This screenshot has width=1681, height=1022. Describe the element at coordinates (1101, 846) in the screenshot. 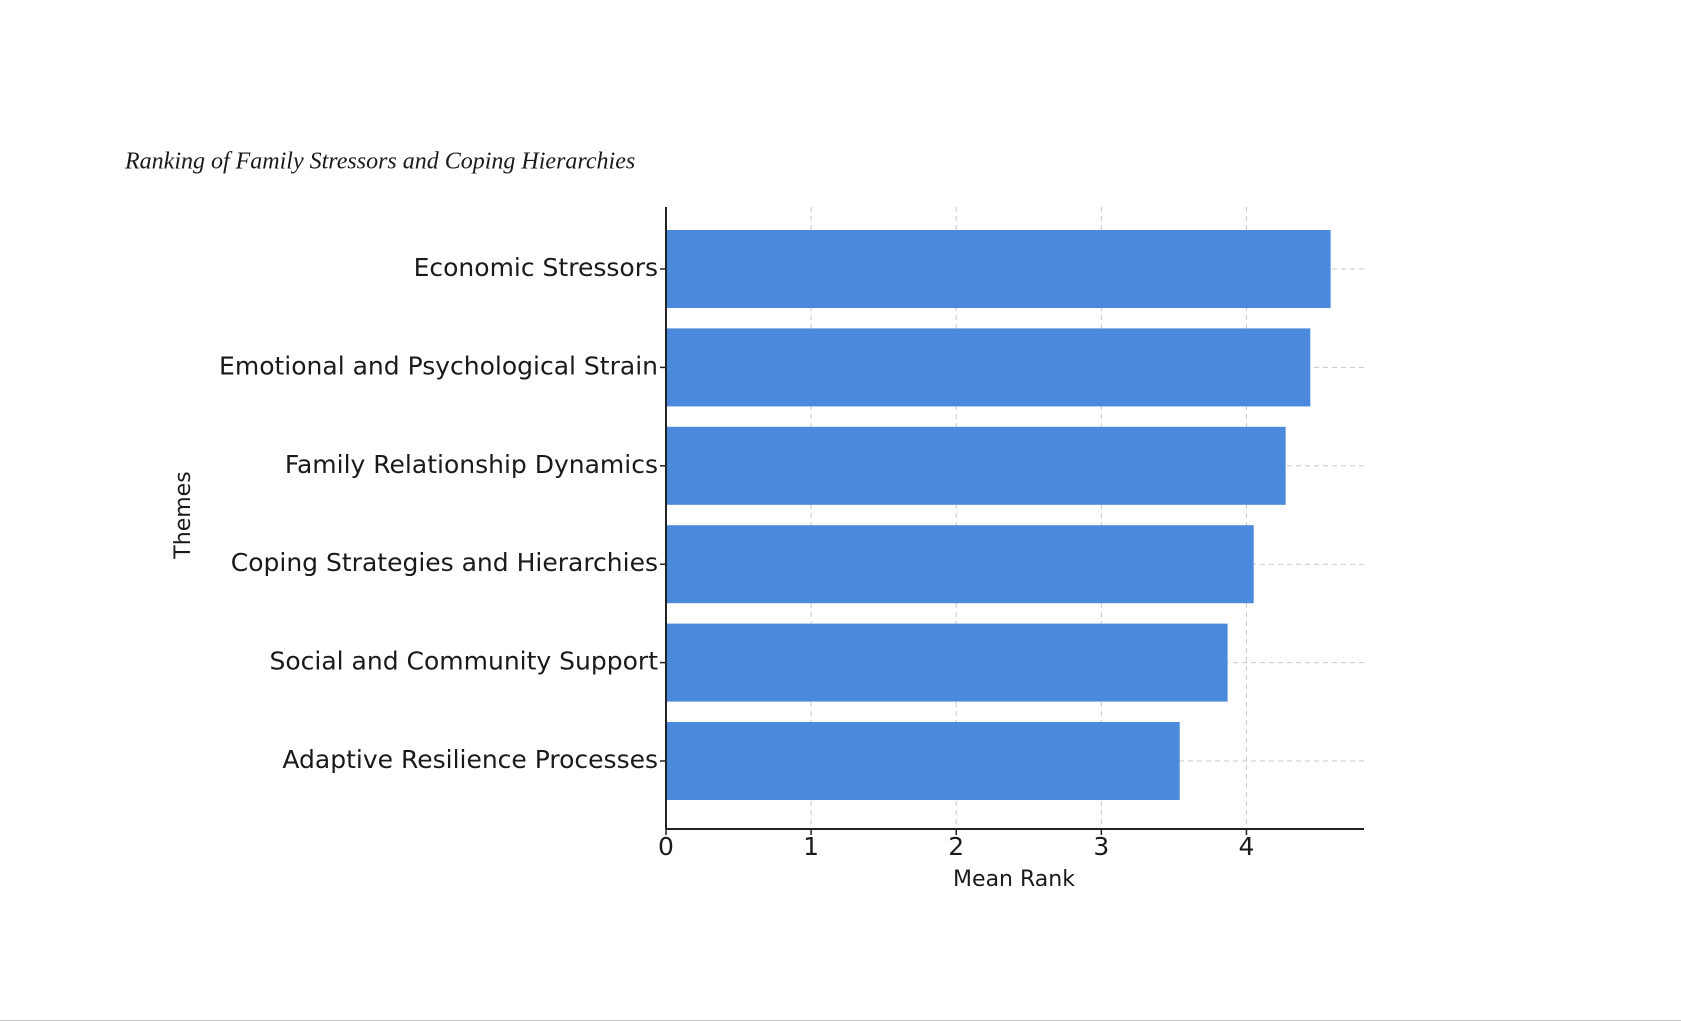

I see `x-tick-label: 3` at that location.